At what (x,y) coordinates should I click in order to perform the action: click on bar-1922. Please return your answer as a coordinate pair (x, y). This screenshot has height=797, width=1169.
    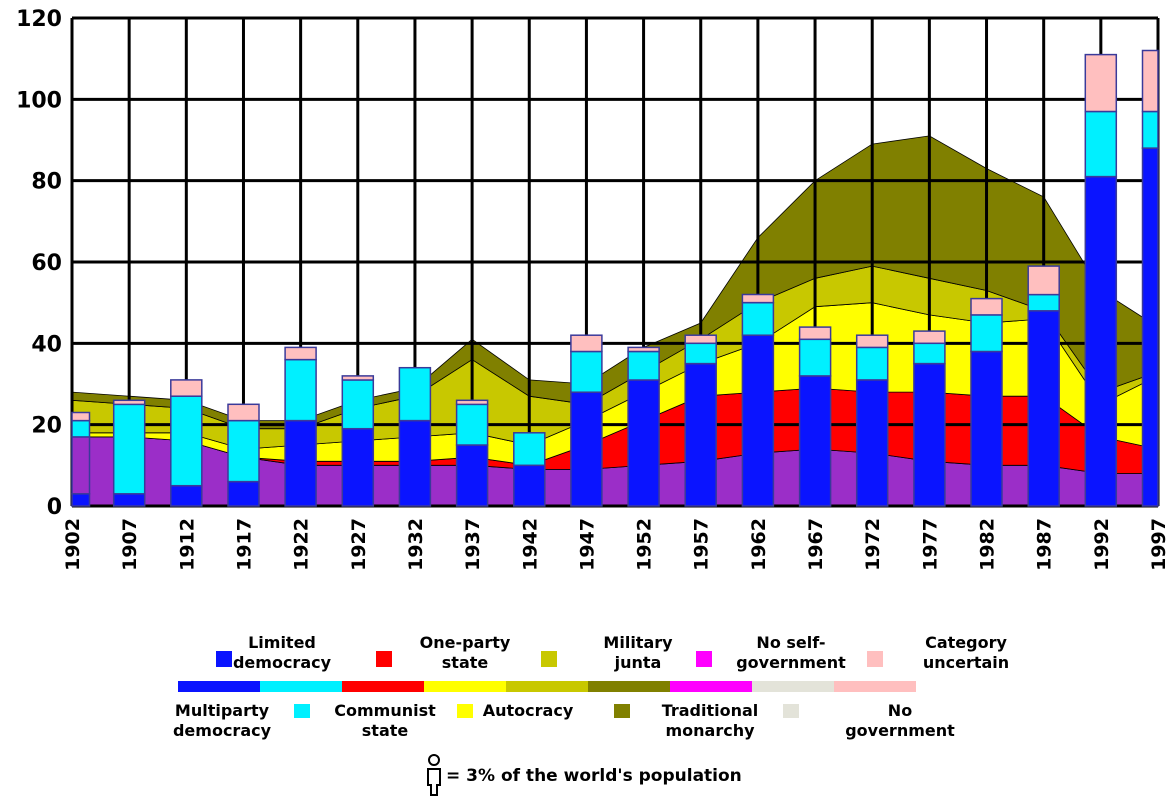
    Looking at the image, I should click on (300, 426).